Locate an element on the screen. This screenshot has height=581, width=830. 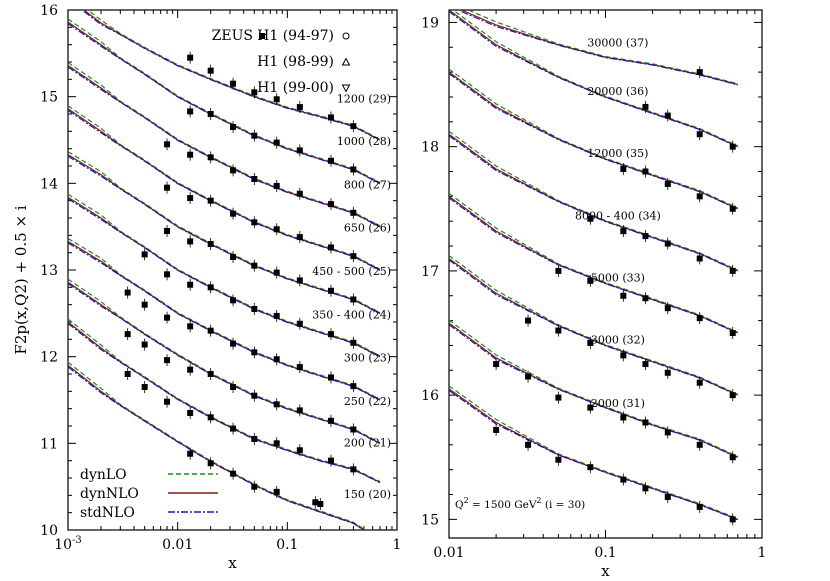
legend-dynLO-label: dynLO is located at coordinates (103, 475).